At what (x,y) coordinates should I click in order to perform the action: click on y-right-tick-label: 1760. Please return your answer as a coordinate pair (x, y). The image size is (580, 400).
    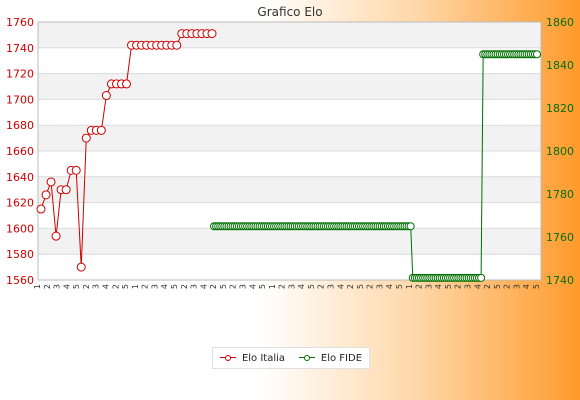
    Looking at the image, I should click on (560, 237).